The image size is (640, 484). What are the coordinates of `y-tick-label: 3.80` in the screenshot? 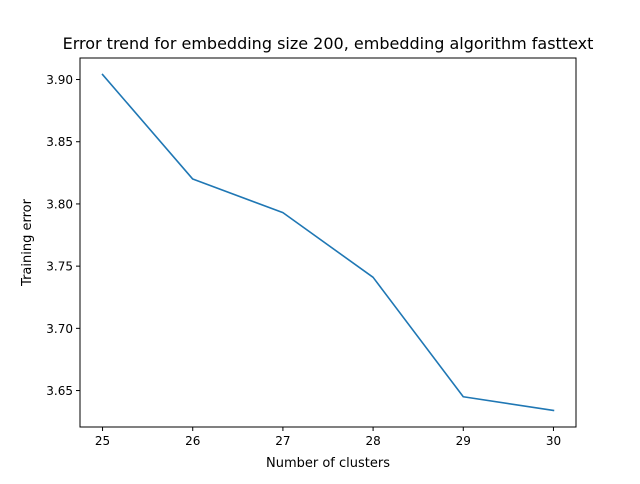 It's located at (59, 204).